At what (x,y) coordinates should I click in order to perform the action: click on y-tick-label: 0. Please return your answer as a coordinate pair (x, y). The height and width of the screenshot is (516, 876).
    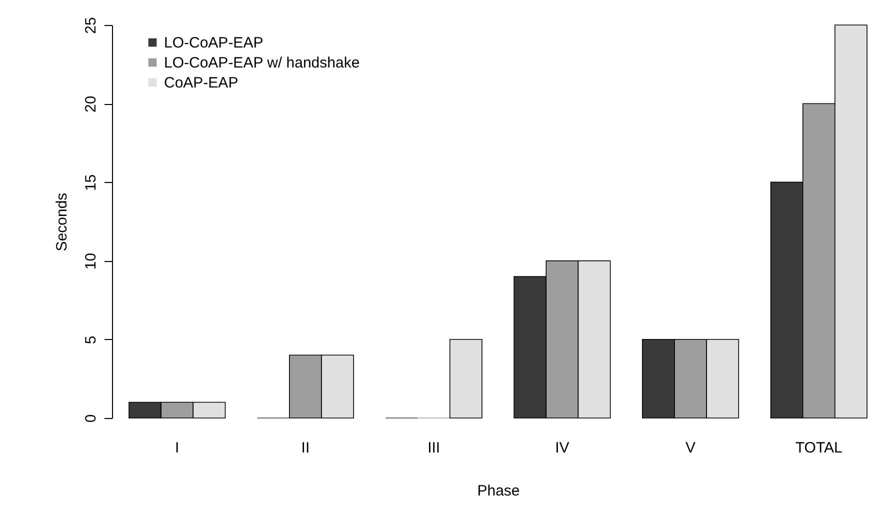
    Looking at the image, I should click on (91, 418).